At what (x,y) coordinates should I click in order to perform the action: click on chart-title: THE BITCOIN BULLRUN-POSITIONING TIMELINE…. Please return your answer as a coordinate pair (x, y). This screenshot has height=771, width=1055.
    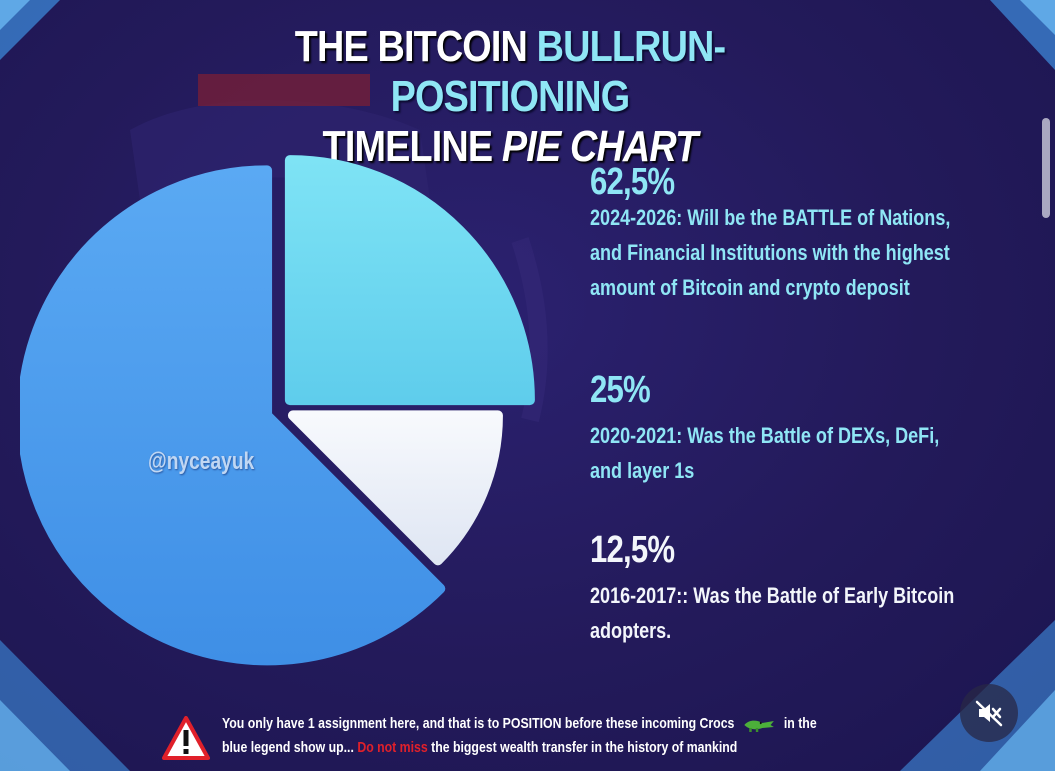
    Looking at the image, I should click on (509, 97).